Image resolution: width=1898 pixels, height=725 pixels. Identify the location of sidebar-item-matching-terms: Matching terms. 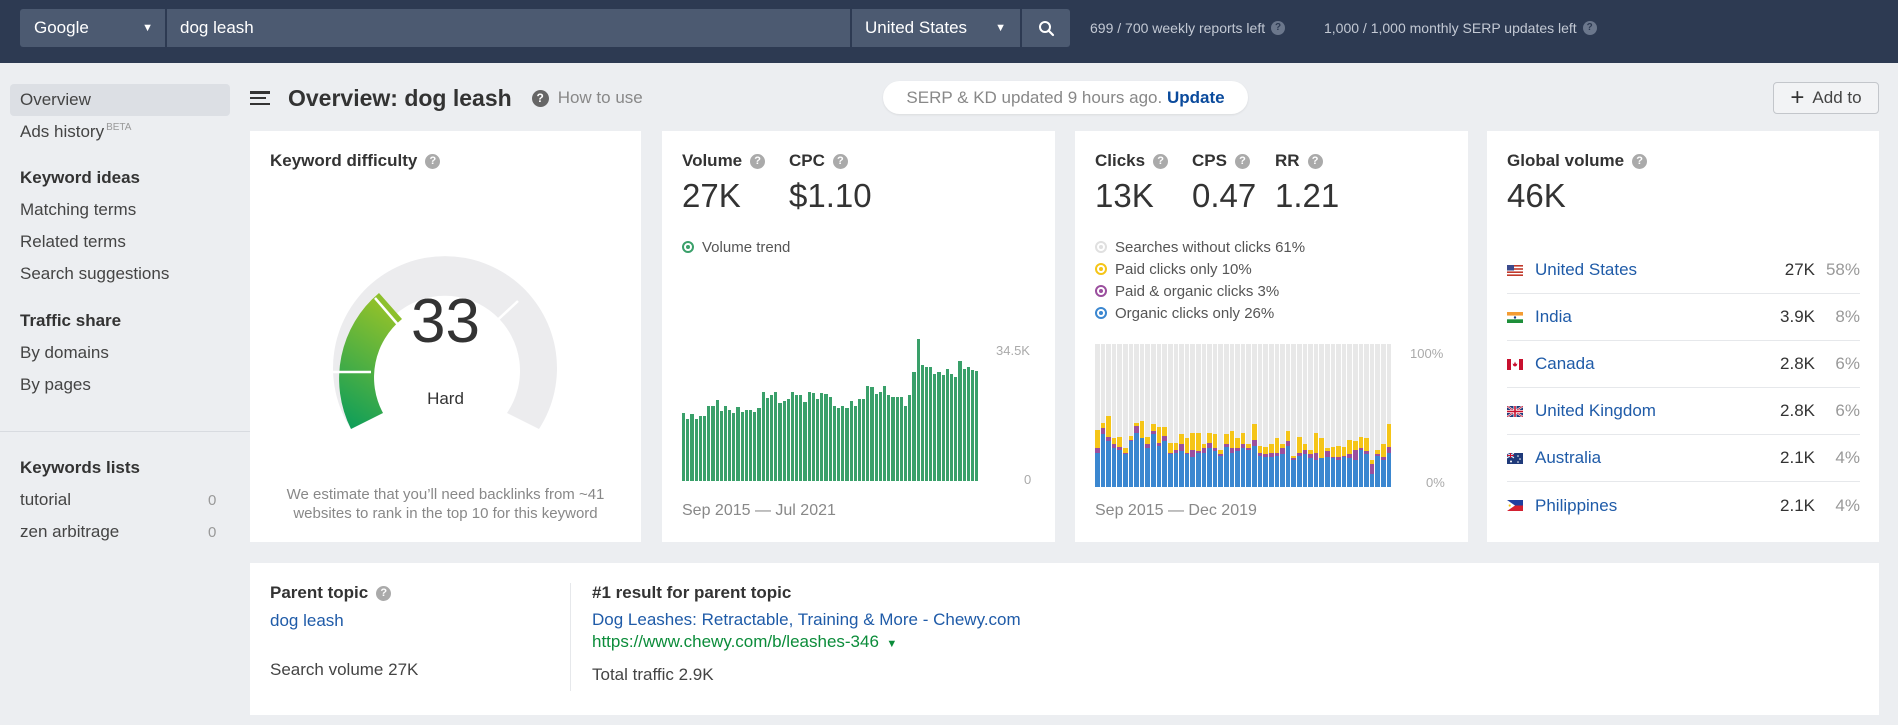
(78, 209).